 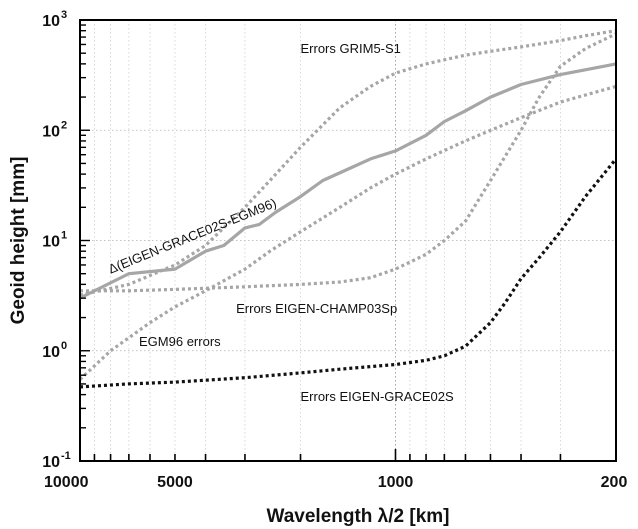 I want to click on y-tick-exponent: 0, so click(x=64, y=346).